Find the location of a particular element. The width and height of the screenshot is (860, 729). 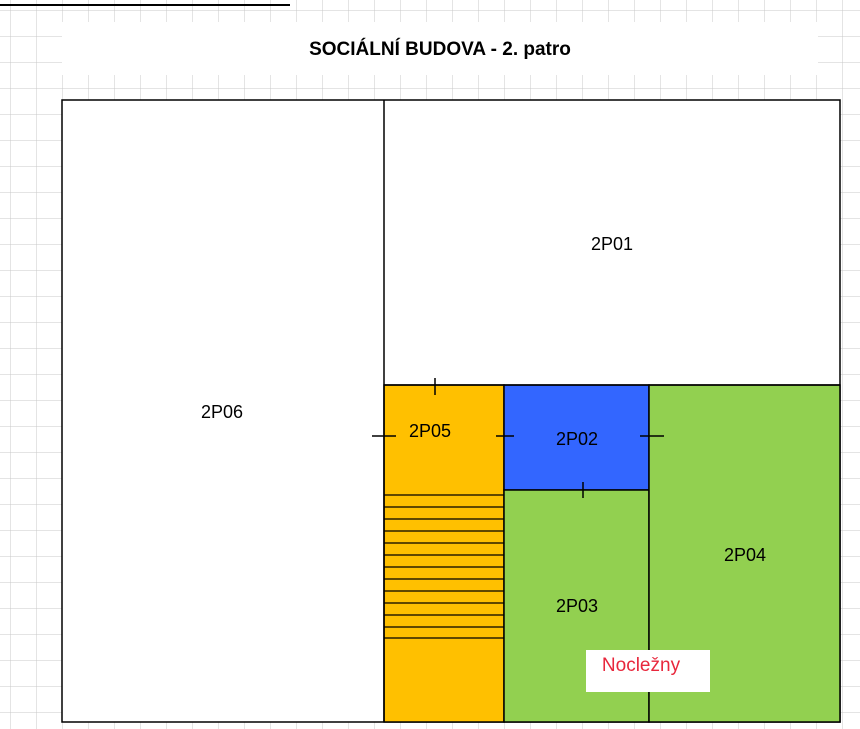

annotation: Nocležny is located at coordinates (641, 665).